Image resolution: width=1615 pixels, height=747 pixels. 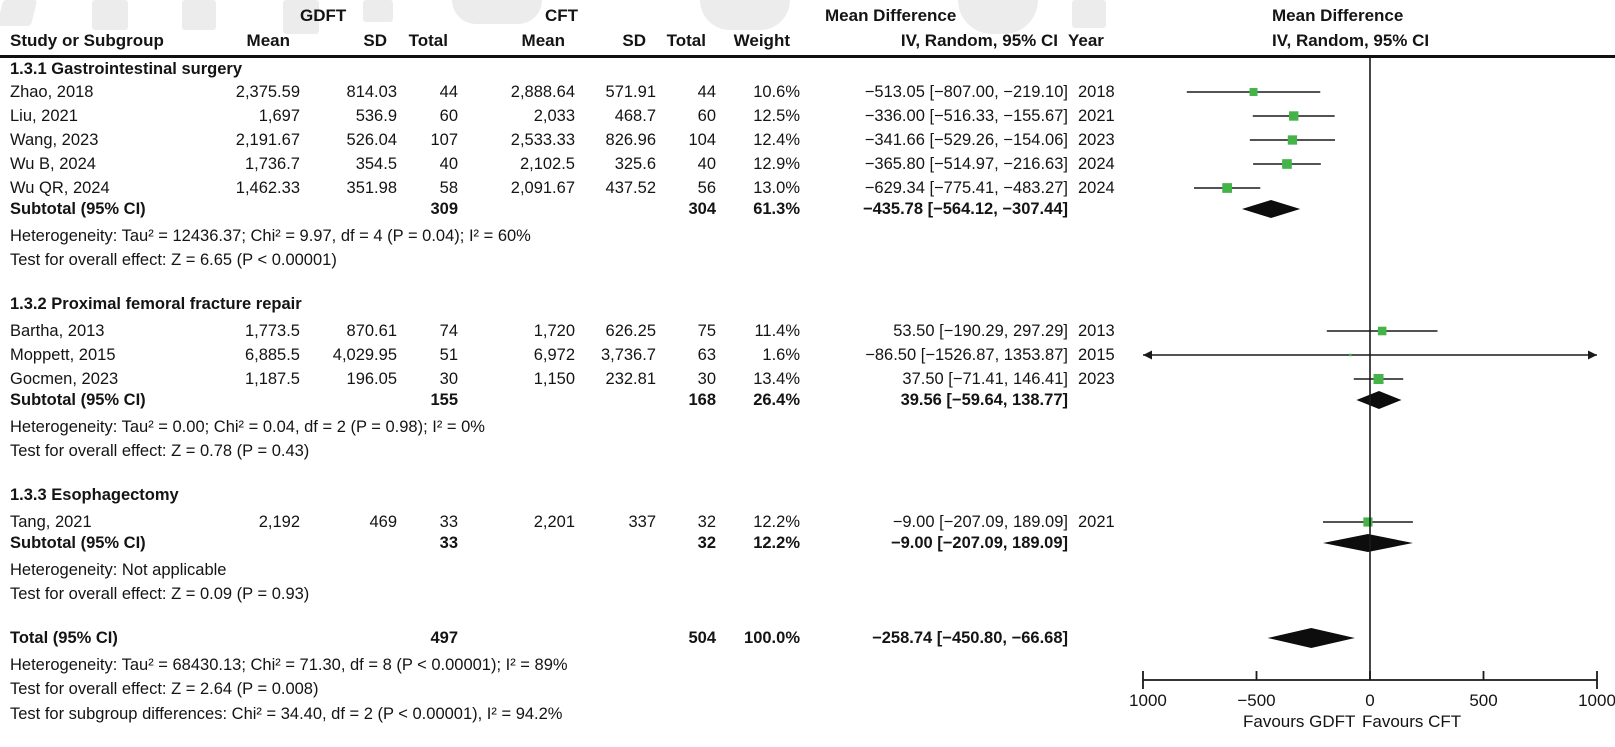 I want to click on weight: 100.0%, so click(x=772, y=638).